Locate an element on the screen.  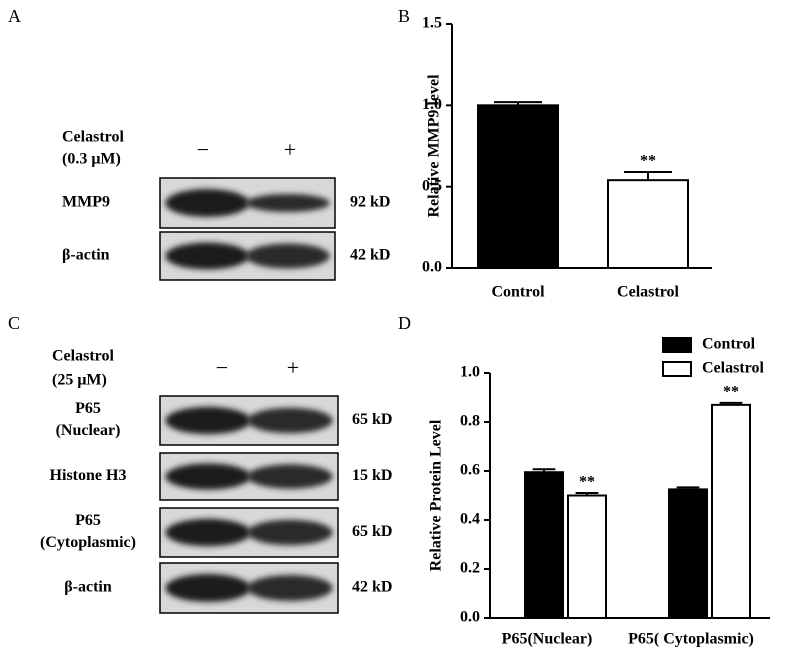
x-tick-label: P65( Cytoplasmic) is located at coordinates (691, 639).